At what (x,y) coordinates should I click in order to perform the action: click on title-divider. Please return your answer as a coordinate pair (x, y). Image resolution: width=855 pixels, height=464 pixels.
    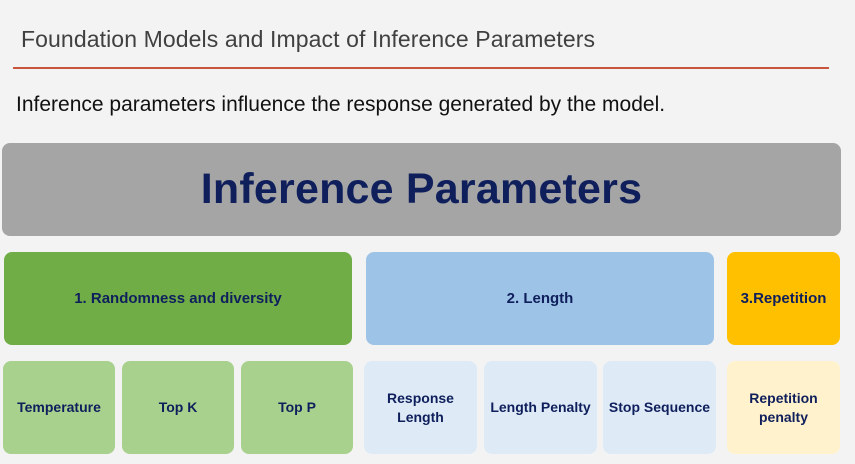
    Looking at the image, I should click on (421, 68).